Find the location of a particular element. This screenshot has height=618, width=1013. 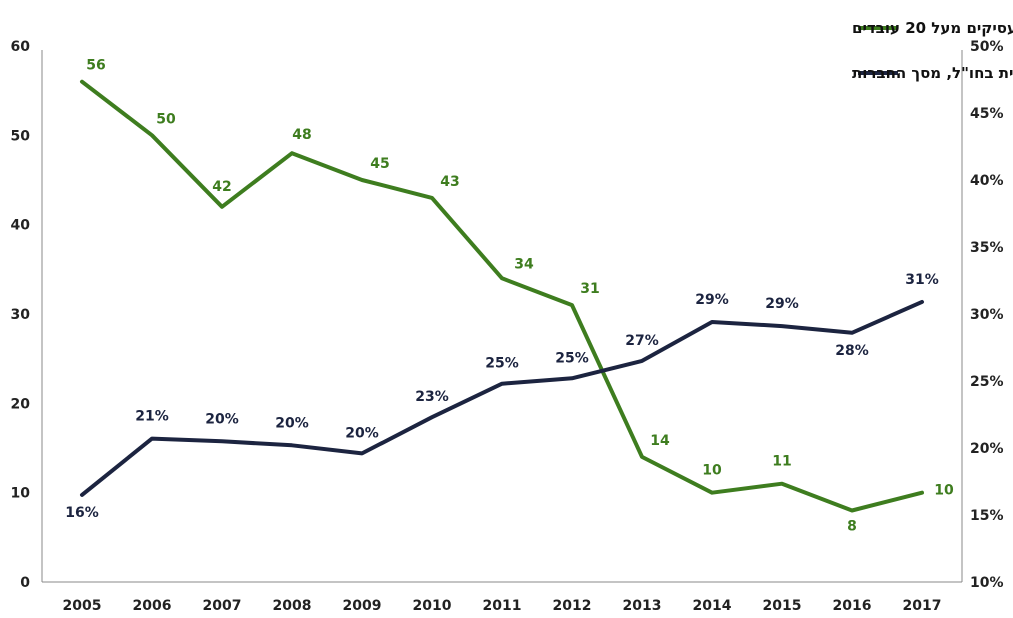

x-tick-label: 2008 is located at coordinates (292, 606).